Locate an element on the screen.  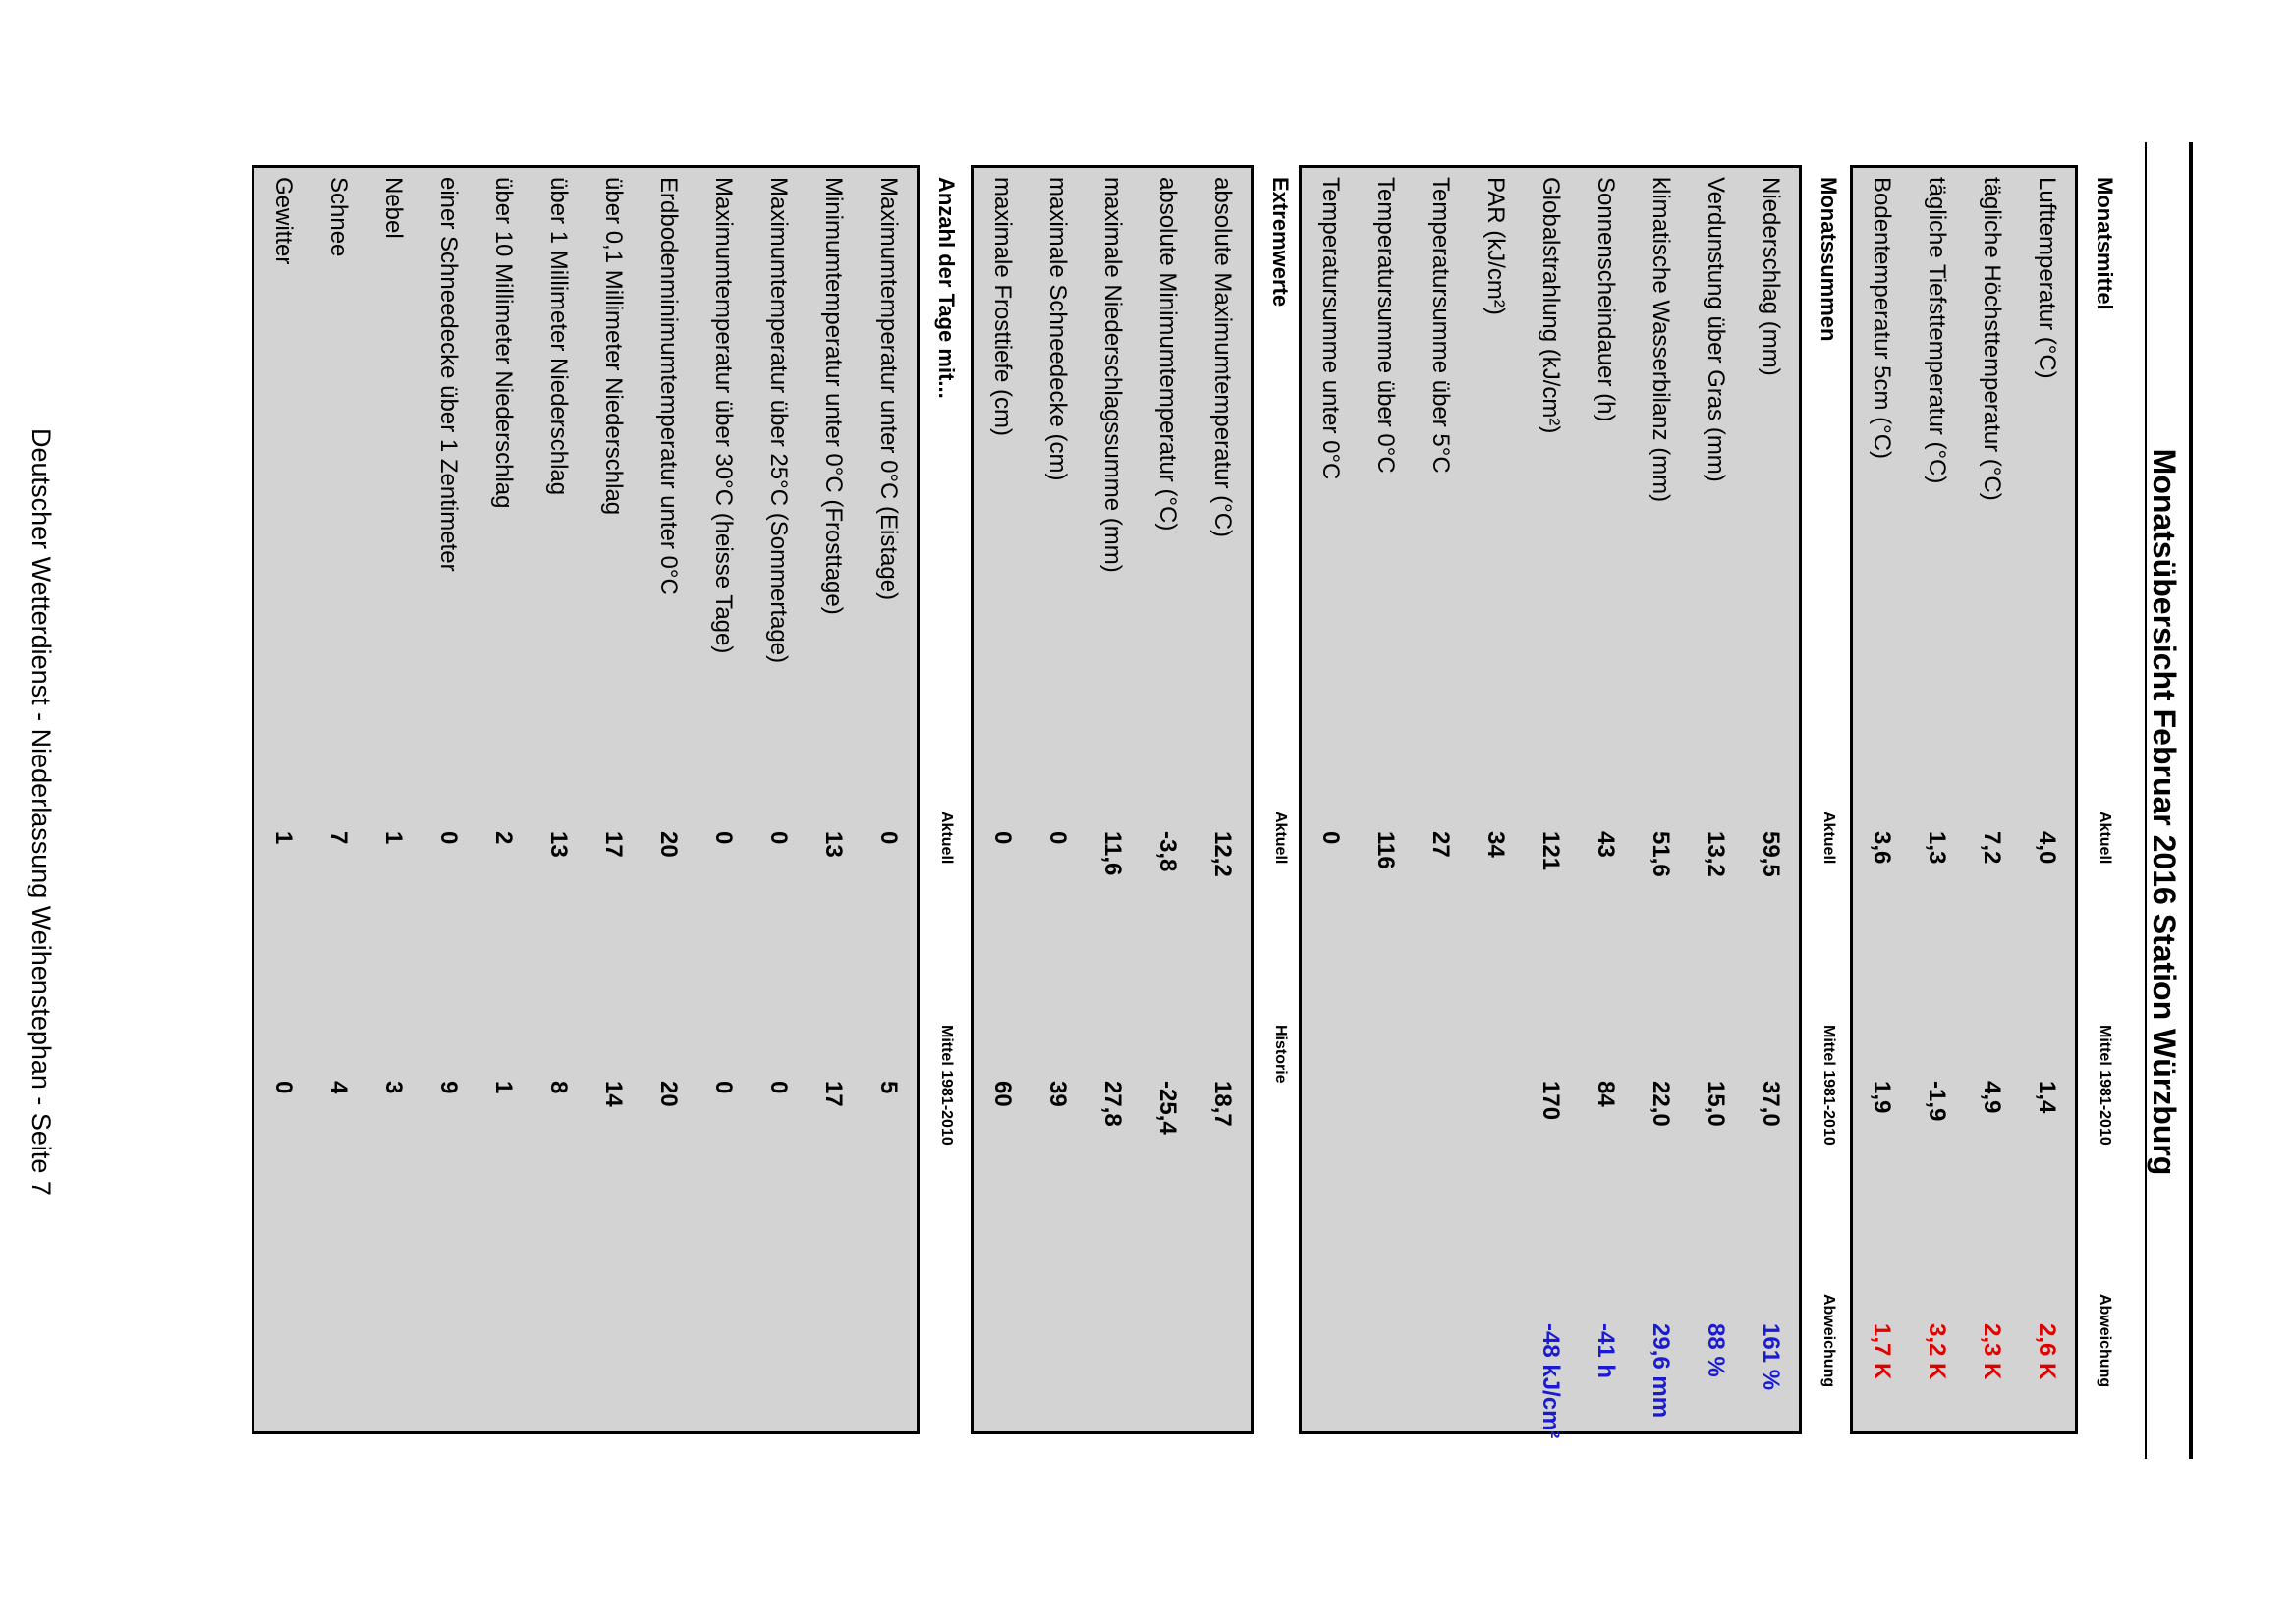
row-label: Globalstrahlung (kJ/cm²) is located at coordinates (1551, 305).